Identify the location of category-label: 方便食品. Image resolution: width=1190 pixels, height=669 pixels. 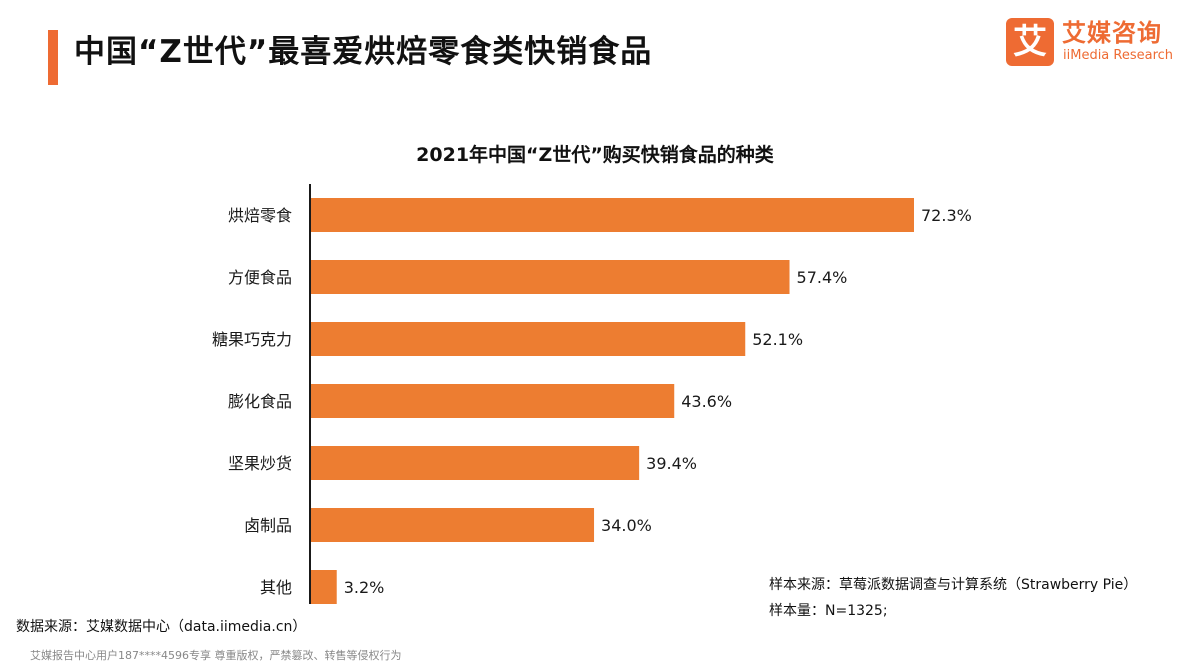
(260, 277).